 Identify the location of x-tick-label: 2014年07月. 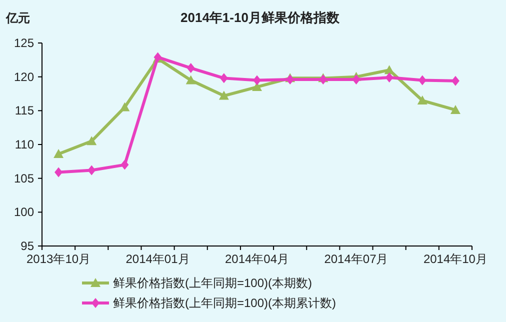
(356, 259).